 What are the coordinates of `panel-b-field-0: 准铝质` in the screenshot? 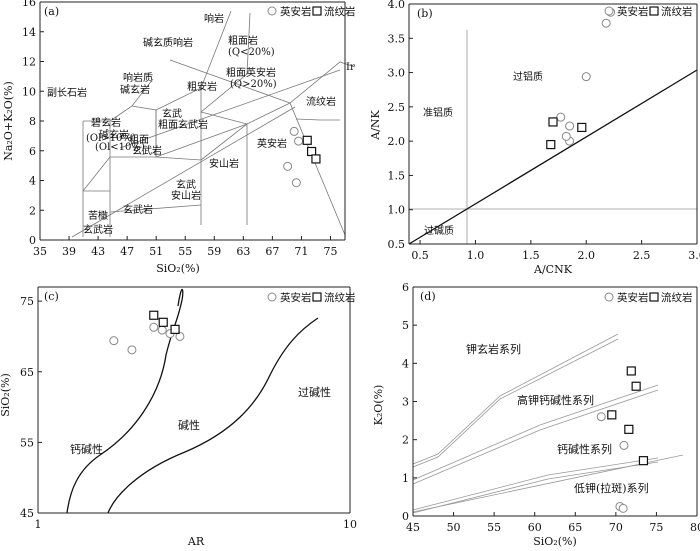 It's located at (438, 113).